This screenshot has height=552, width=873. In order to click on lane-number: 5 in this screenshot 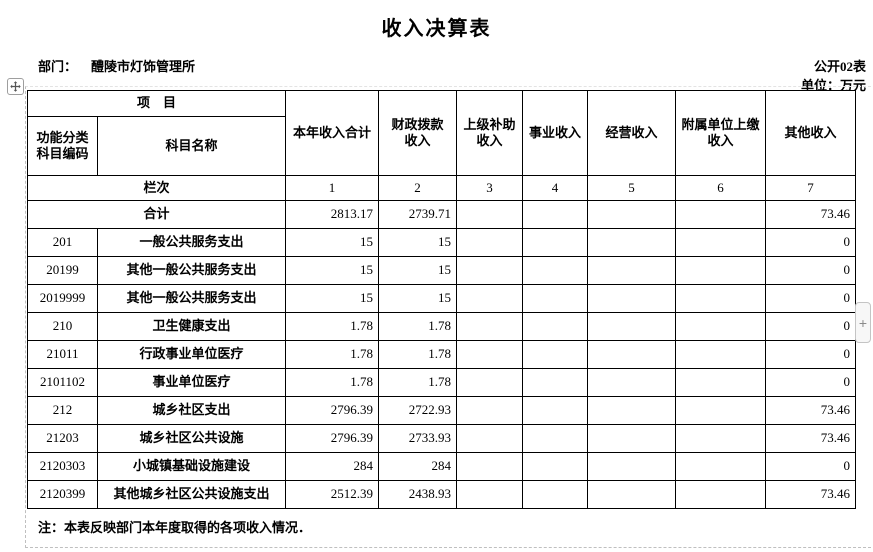, I will do `click(632, 188)`.